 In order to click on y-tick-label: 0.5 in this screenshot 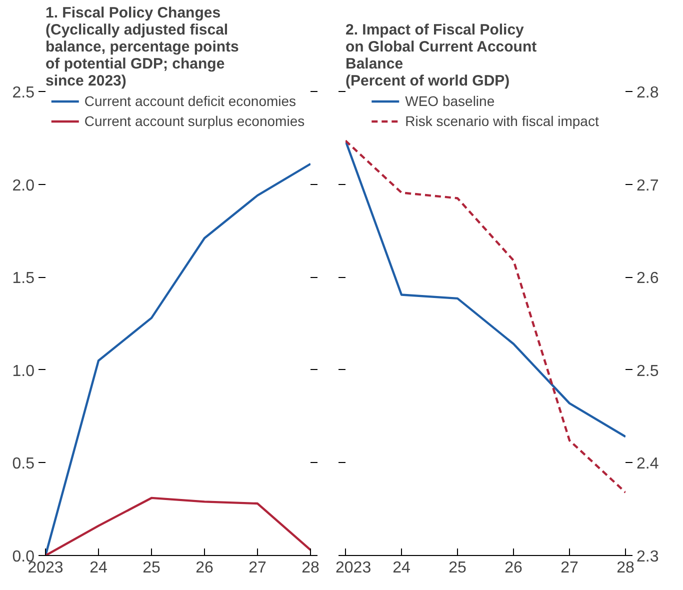, I will do `click(23, 464)`.